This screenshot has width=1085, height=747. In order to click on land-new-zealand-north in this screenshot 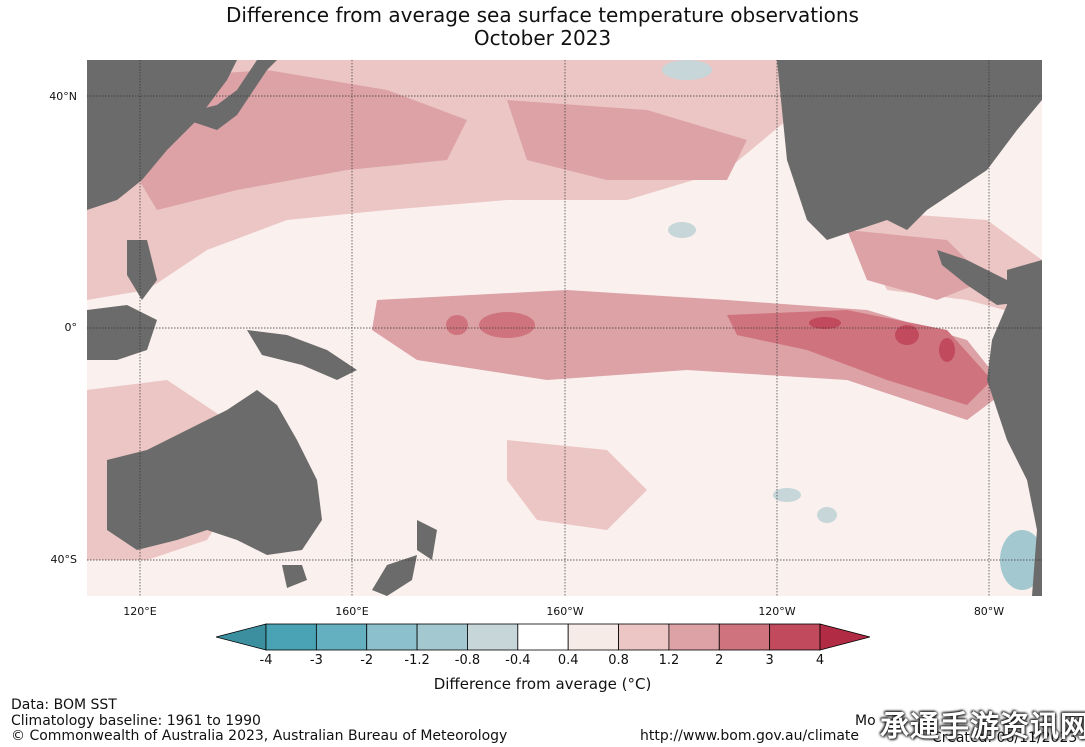, I will do `click(427, 540)`.